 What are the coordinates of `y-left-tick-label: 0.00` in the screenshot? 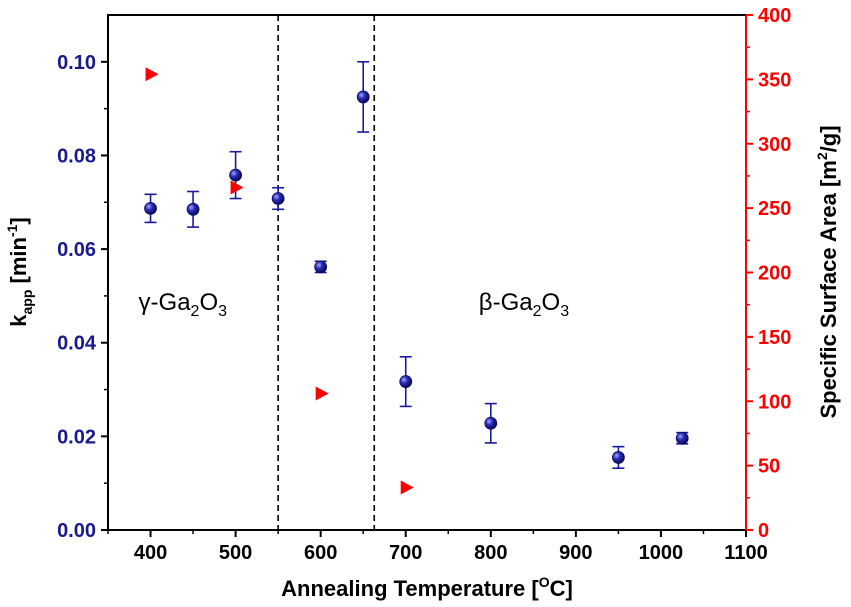 It's located at (76, 531).